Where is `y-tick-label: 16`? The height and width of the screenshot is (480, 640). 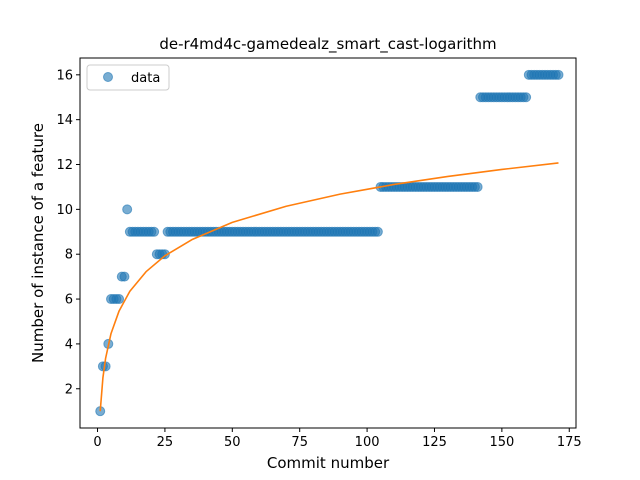
y-tick-label: 16 is located at coordinates (64, 75).